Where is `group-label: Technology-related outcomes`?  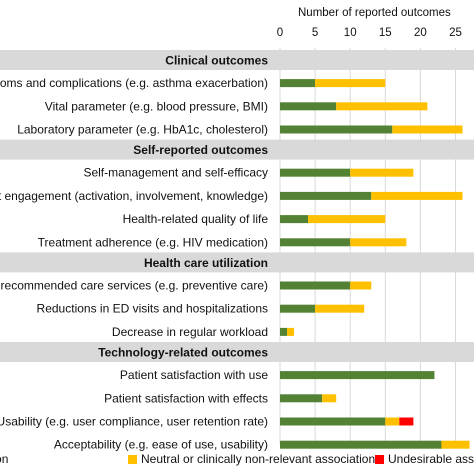 group-label: Technology-related outcomes is located at coordinates (183, 353).